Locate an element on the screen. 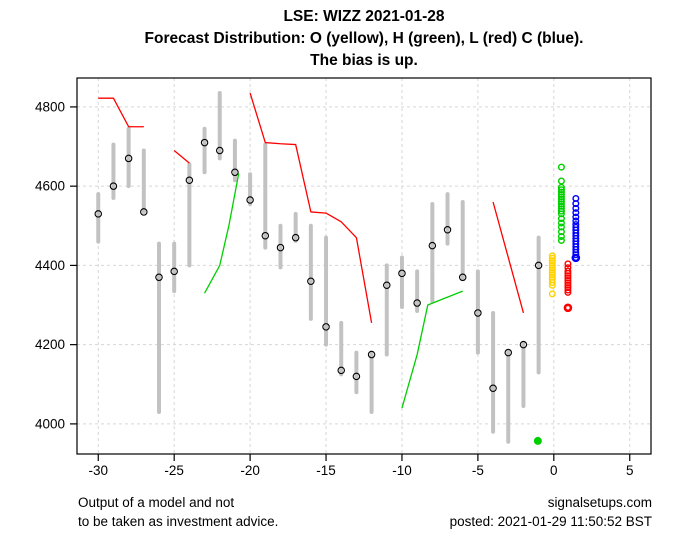  chart-title-line3: The bias is up. is located at coordinates (364, 60).